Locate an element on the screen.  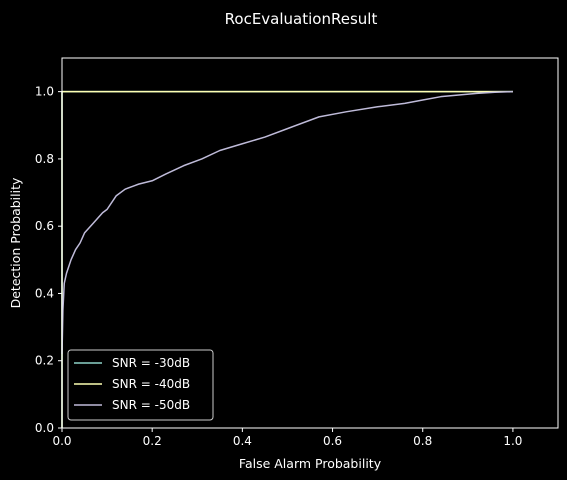
legend-label-1: SNR = -30dB is located at coordinates (151, 363).